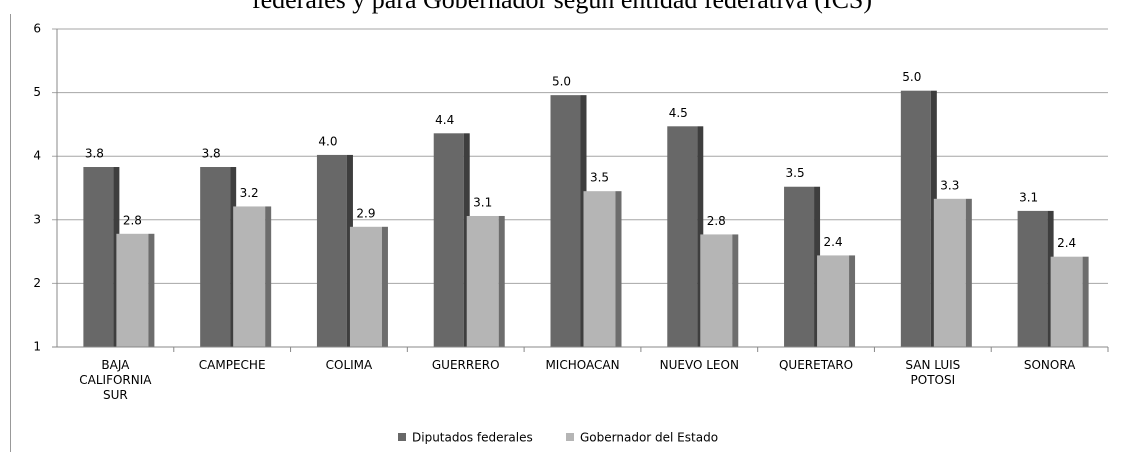 The image size is (1124, 452). Describe the element at coordinates (327, 141) in the screenshot. I see `data-label: 4.0` at that location.